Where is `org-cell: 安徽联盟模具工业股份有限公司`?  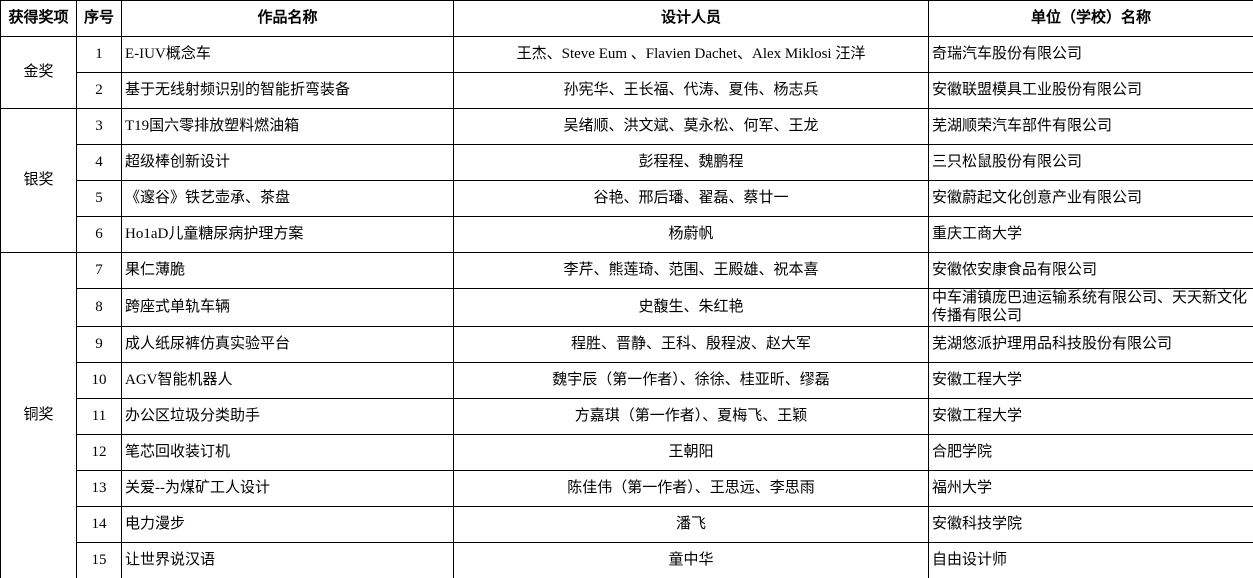 org-cell: 安徽联盟模具工业股份有限公司 is located at coordinates (1090, 90).